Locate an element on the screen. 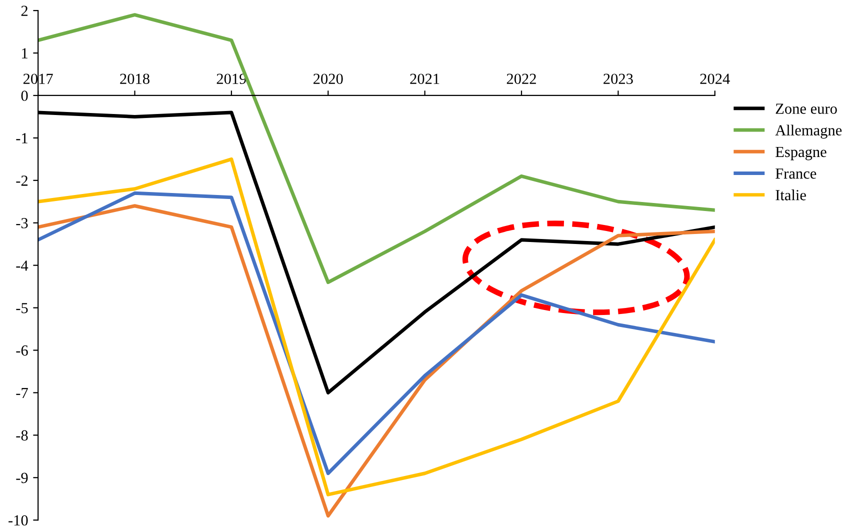  y-tick-label: 2 is located at coordinates (24, 11).